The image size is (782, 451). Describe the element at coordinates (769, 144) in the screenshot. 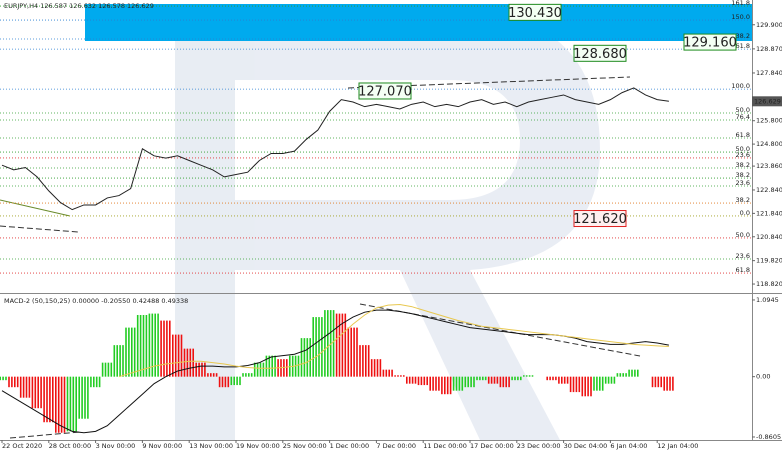

I see `y-tick-label: 124.800` at that location.